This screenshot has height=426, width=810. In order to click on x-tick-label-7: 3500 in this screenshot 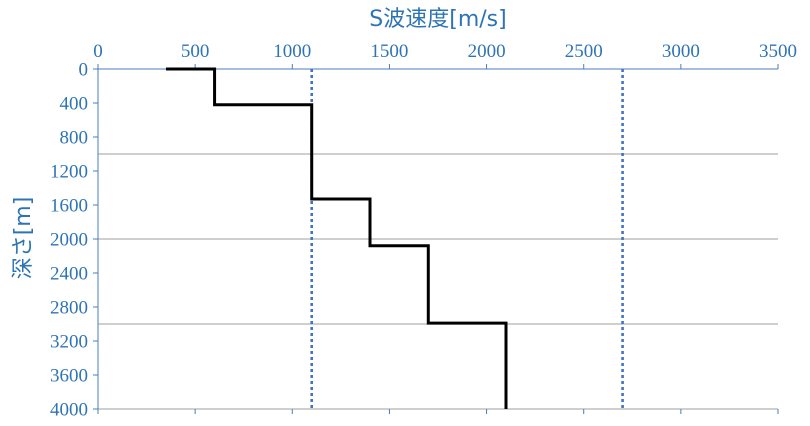, I will do `click(778, 51)`.